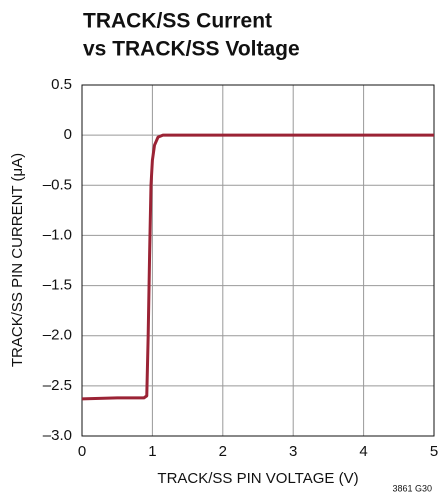 This screenshot has height=496, width=438. What do you see at coordinates (191, 49) in the screenshot?
I see `chart-title: vs TRACK/SS Voltage` at bounding box center [191, 49].